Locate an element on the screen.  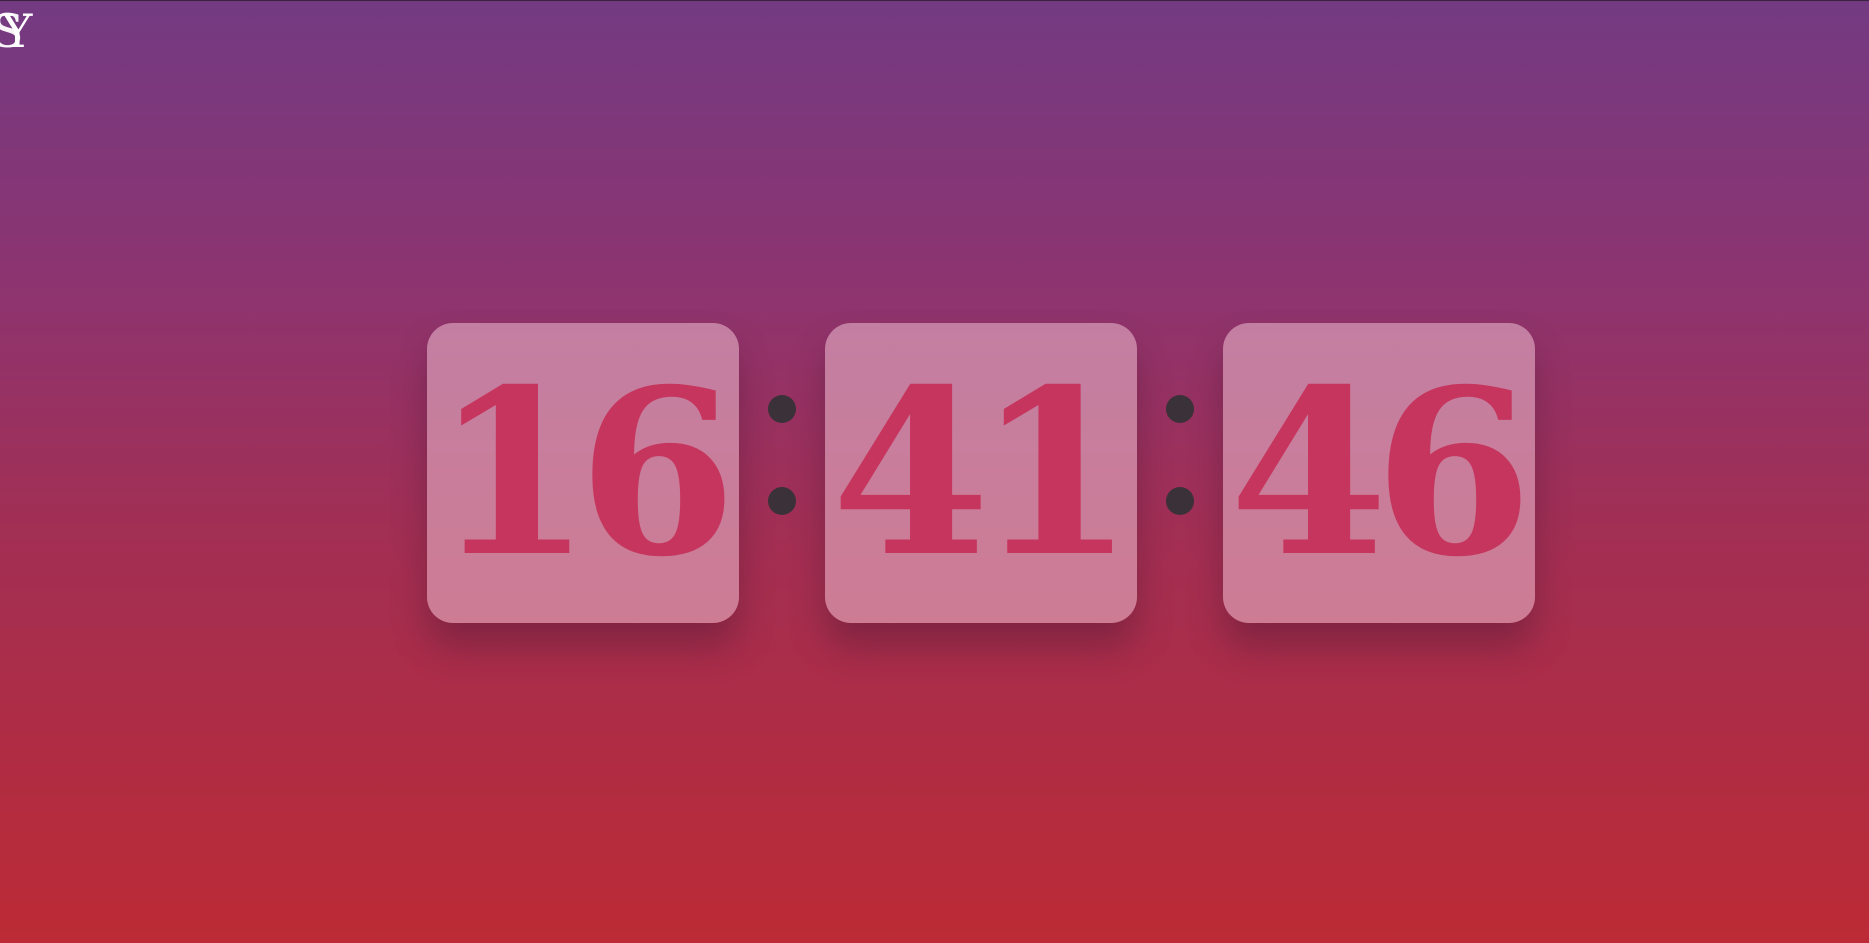
seconds-digits: 46 is located at coordinates (1380, 473).